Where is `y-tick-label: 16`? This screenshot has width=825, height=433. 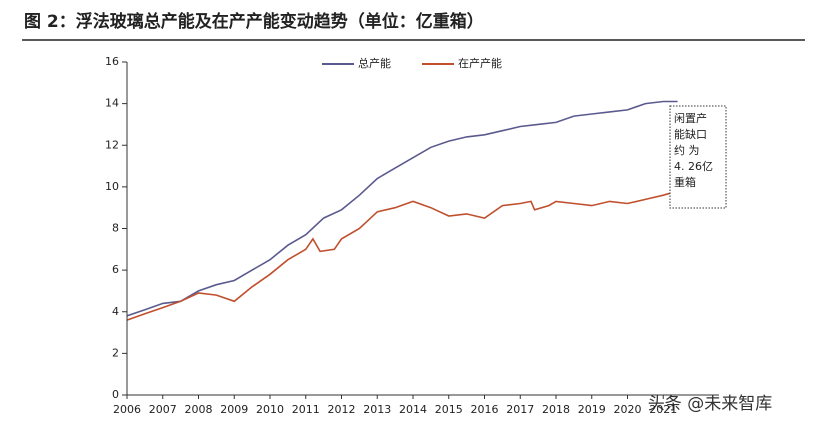 y-tick-label: 16 is located at coordinates (112, 61).